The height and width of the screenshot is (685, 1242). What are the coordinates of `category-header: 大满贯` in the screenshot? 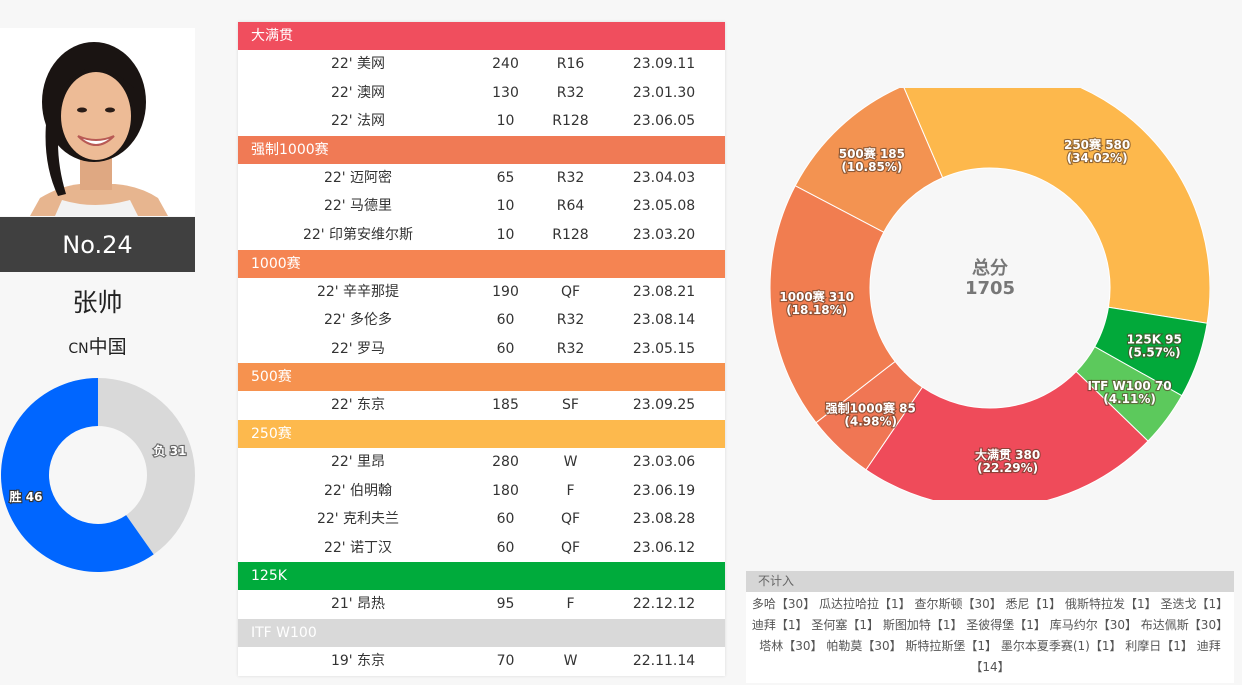 It's located at (481, 36).